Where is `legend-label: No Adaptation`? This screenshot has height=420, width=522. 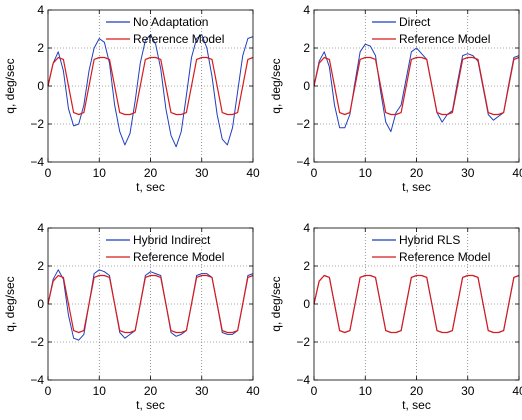 legend-label: No Adaptation is located at coordinates (170, 22).